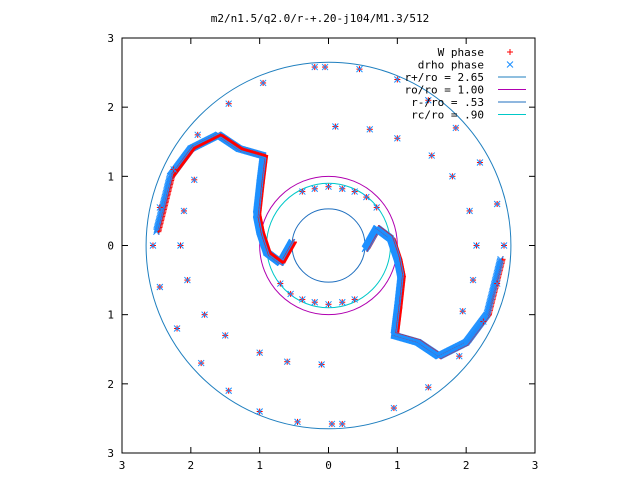  What do you see at coordinates (444, 77) in the screenshot?
I see `legend-label: r+/ro = 2.65` at bounding box center [444, 77].